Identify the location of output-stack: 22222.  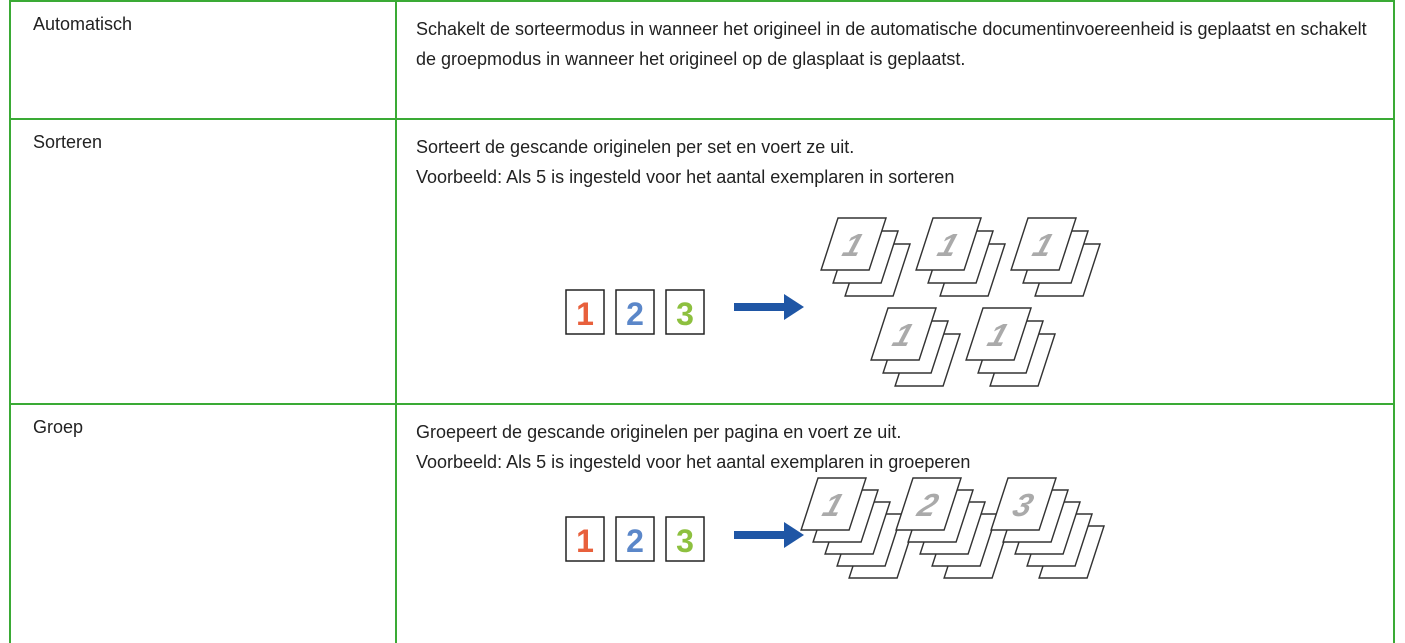
(952, 528).